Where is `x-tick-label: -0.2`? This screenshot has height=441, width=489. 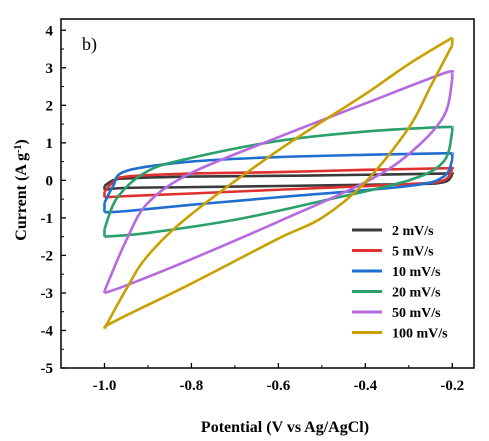
x-tick-label: -0.2 is located at coordinates (452, 386).